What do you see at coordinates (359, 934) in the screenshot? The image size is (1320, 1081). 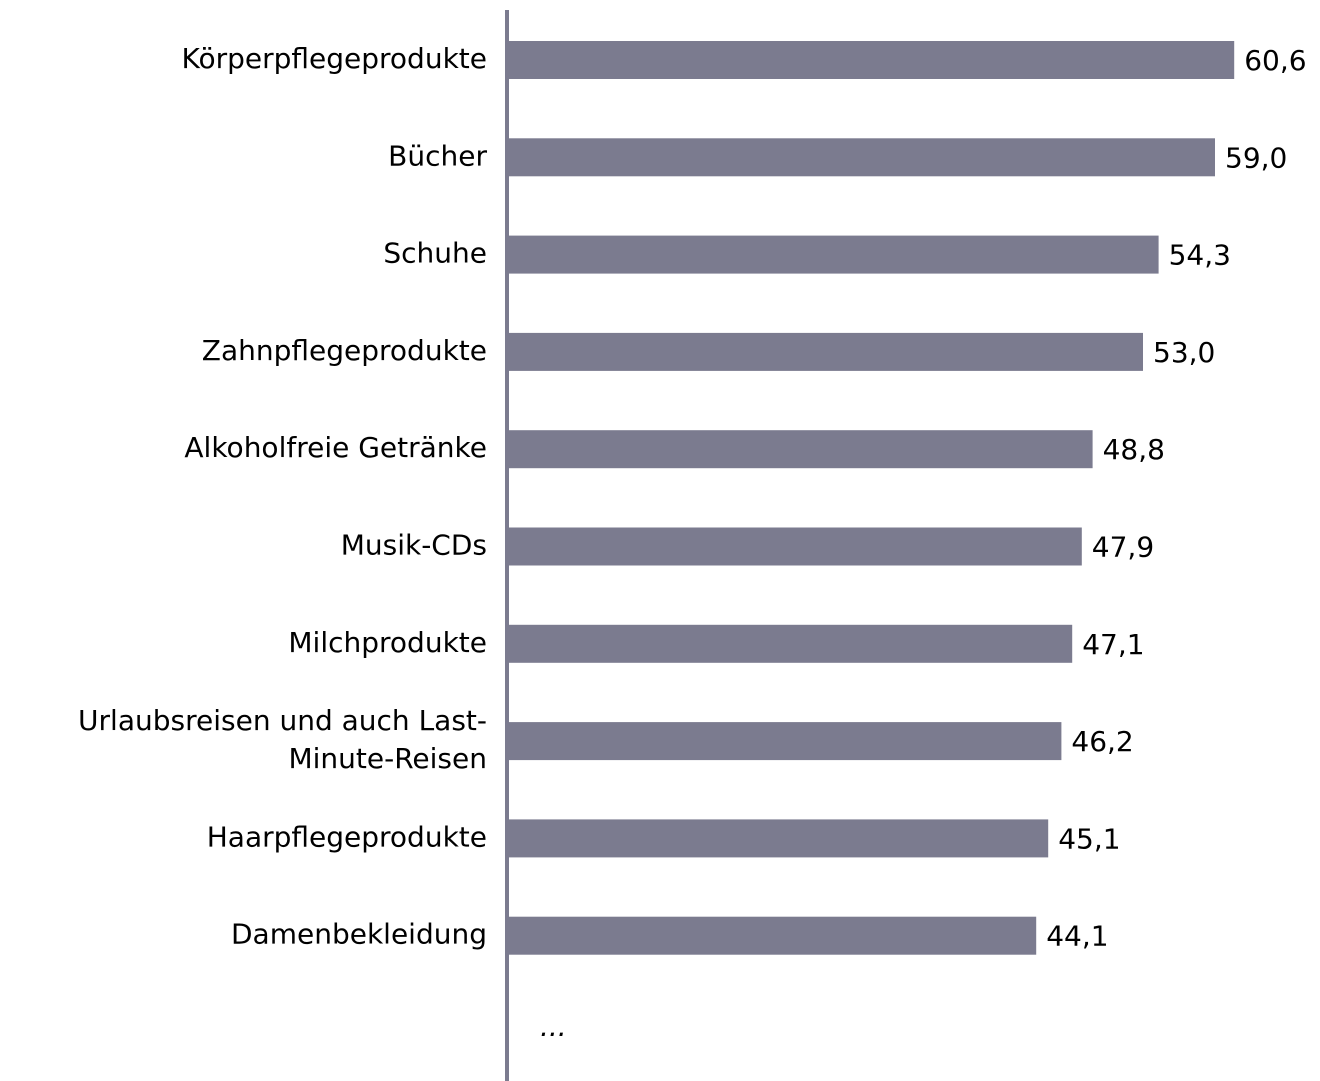 I see `category-label: Damenbekleidung` at bounding box center [359, 934].